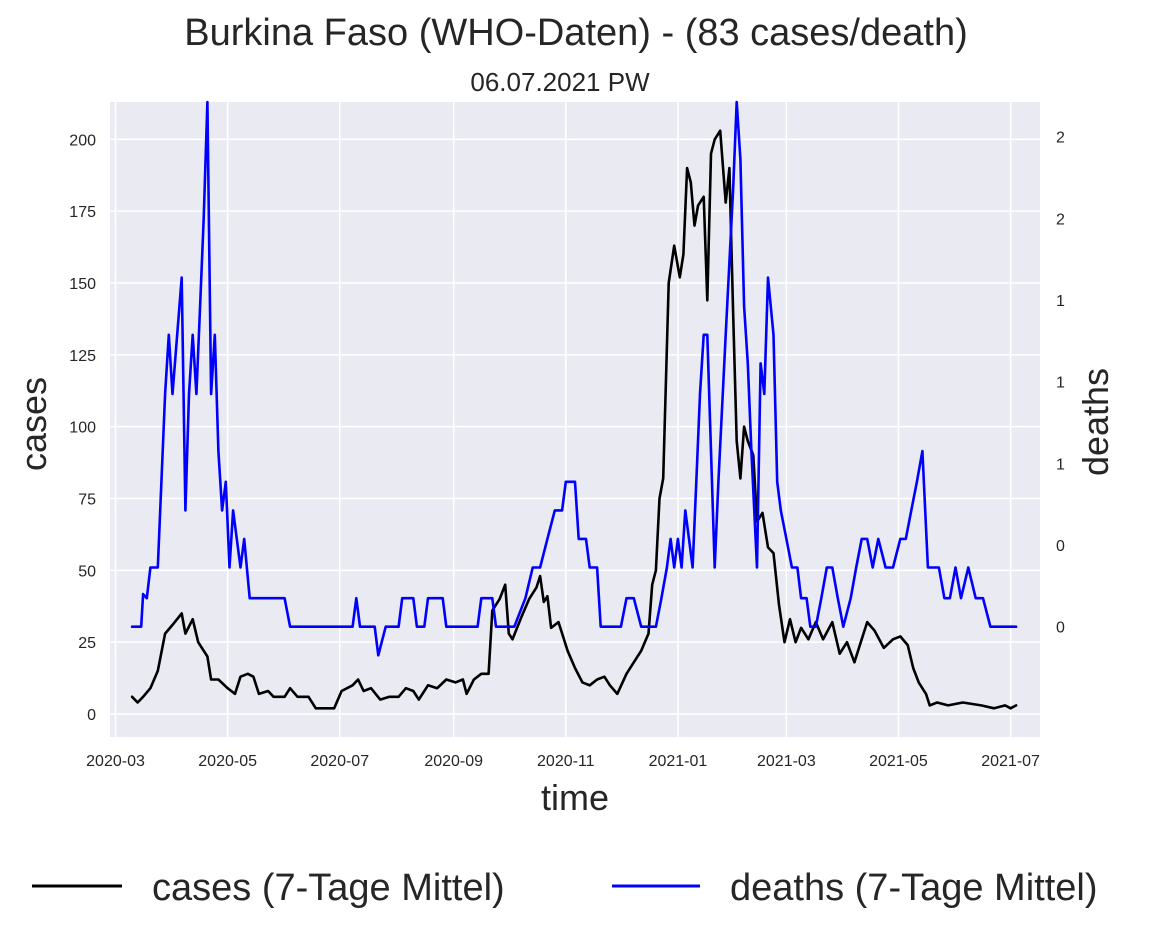 This screenshot has width=1164, height=941. What do you see at coordinates (339, 761) in the screenshot?
I see `x-tick-label: 2020-07` at bounding box center [339, 761].